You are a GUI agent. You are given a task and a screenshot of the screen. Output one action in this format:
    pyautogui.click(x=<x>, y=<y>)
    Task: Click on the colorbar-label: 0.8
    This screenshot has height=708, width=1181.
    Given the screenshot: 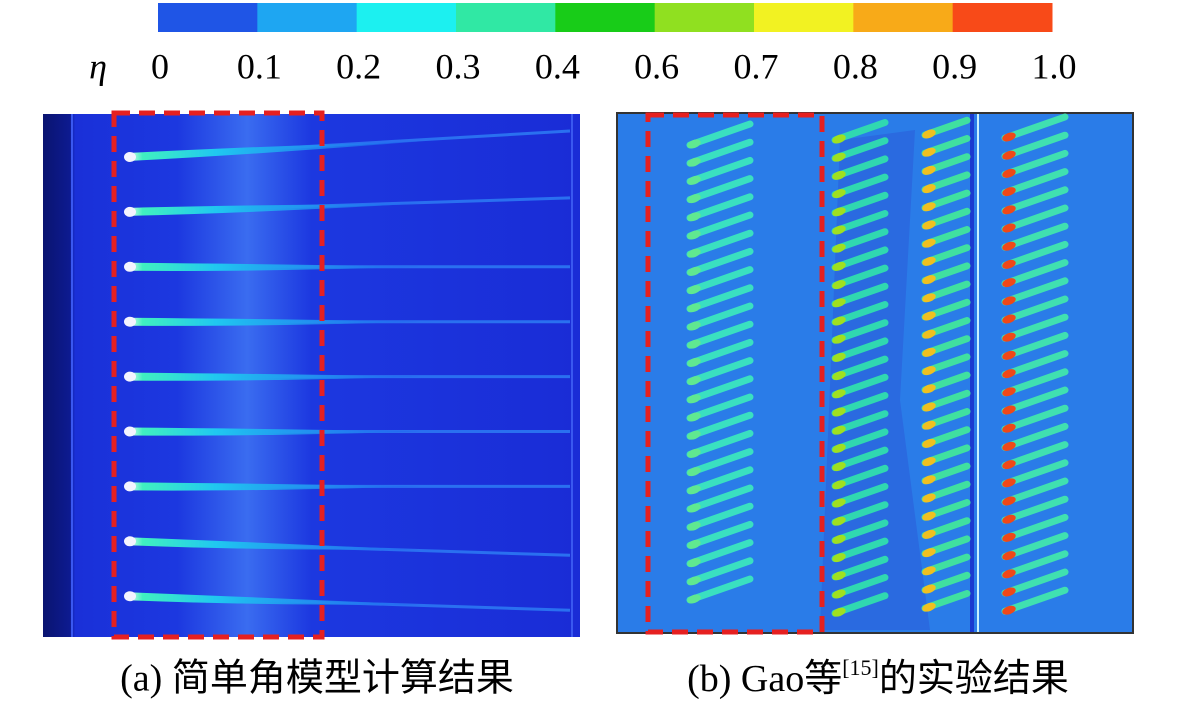 What is the action you would take?
    pyautogui.click(x=855, y=66)
    